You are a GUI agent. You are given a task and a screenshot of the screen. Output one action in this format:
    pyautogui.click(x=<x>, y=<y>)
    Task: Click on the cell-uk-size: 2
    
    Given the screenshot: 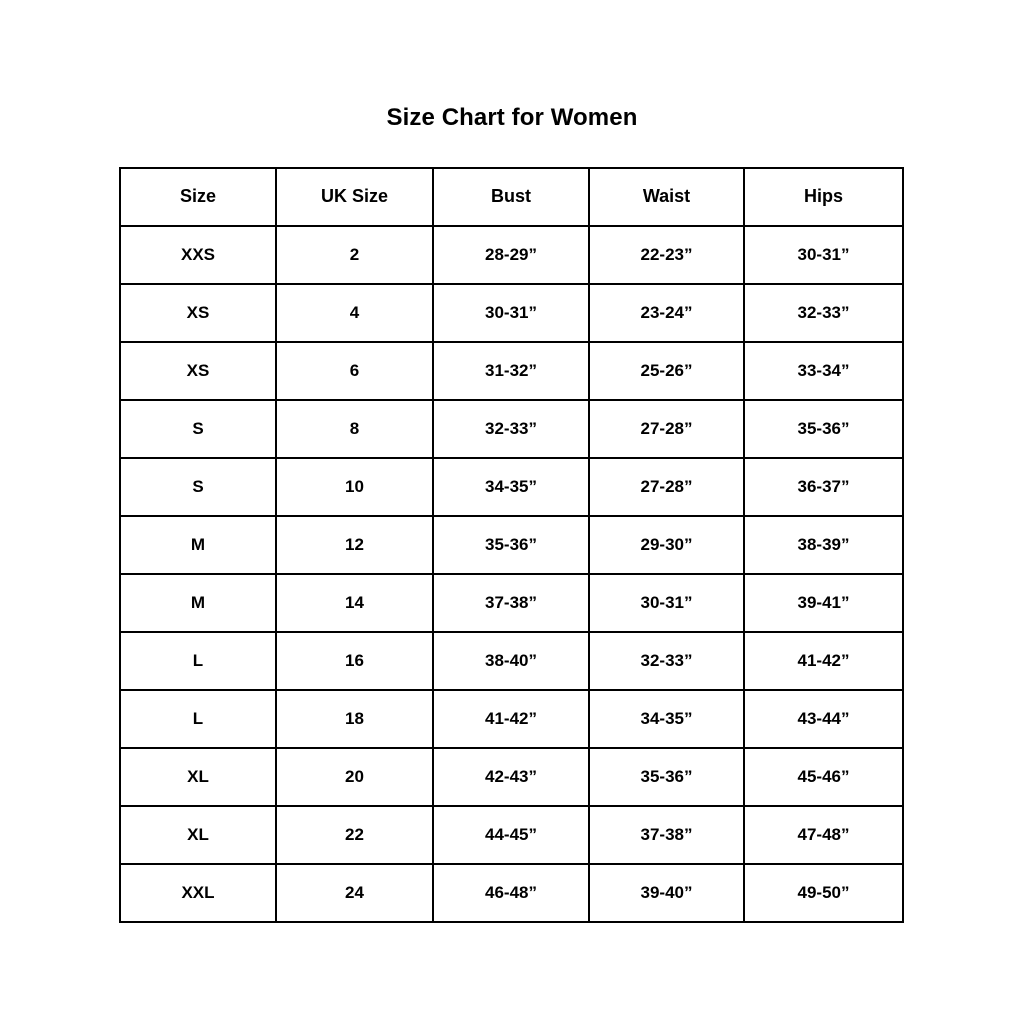 What is the action you would take?
    pyautogui.click(x=354, y=255)
    